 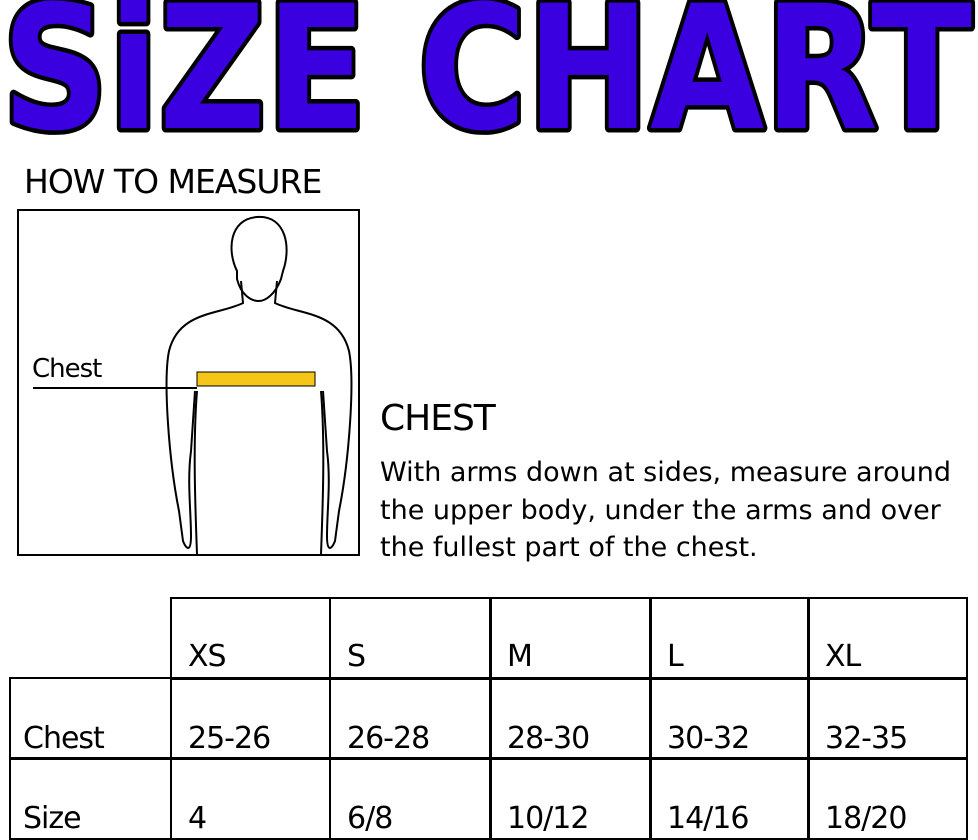 What do you see at coordinates (410, 718) in the screenshot?
I see `table-cell: 26-28` at bounding box center [410, 718].